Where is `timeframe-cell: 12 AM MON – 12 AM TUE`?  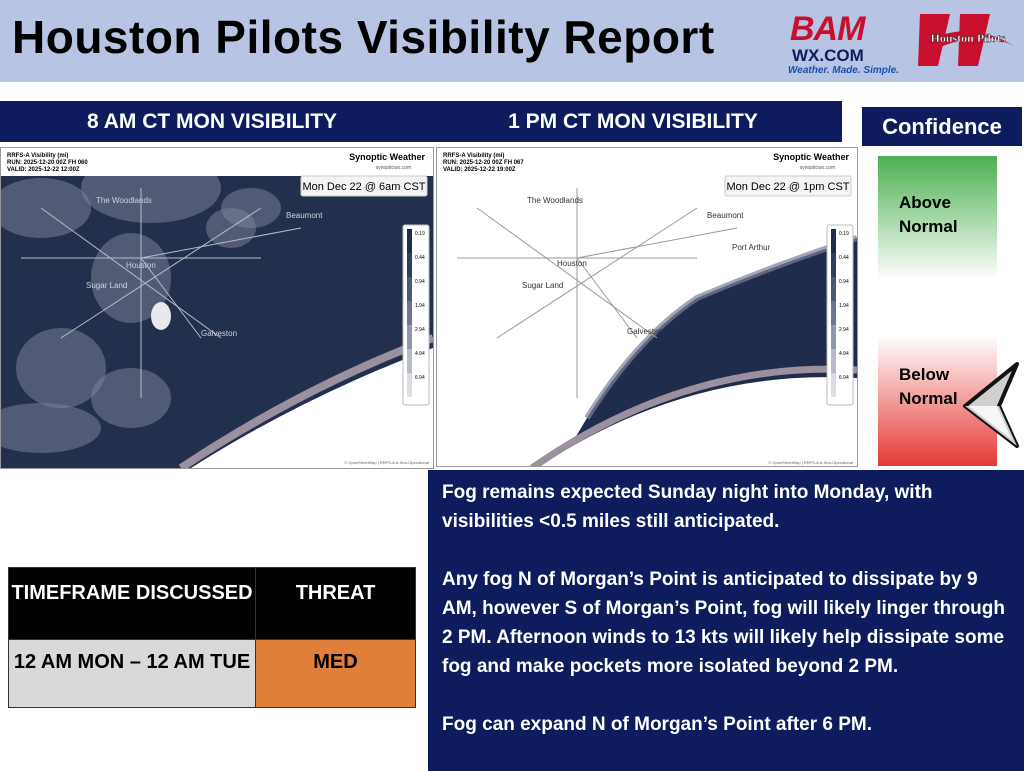 timeframe-cell: 12 AM MON – 12 AM TUE is located at coordinates (132, 673).